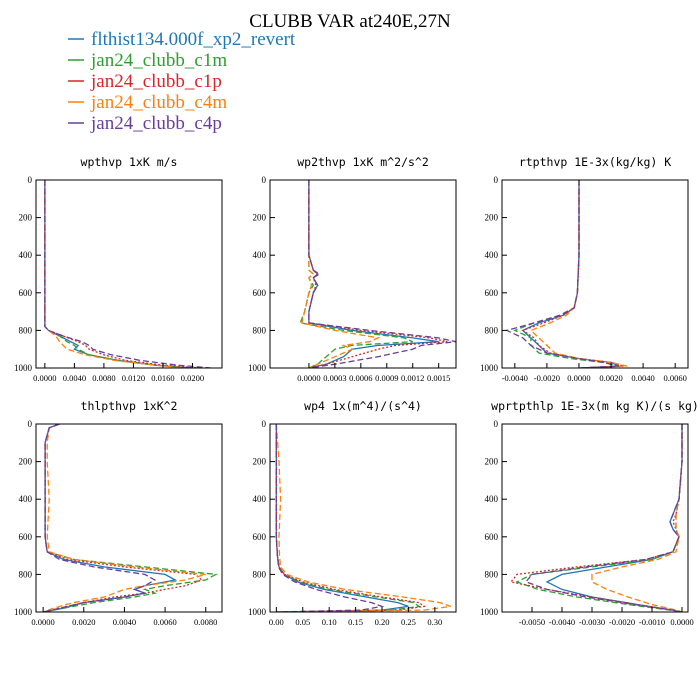  What do you see at coordinates (355, 622) in the screenshot?
I see `x-tick-label: 0.15` at bounding box center [355, 622].